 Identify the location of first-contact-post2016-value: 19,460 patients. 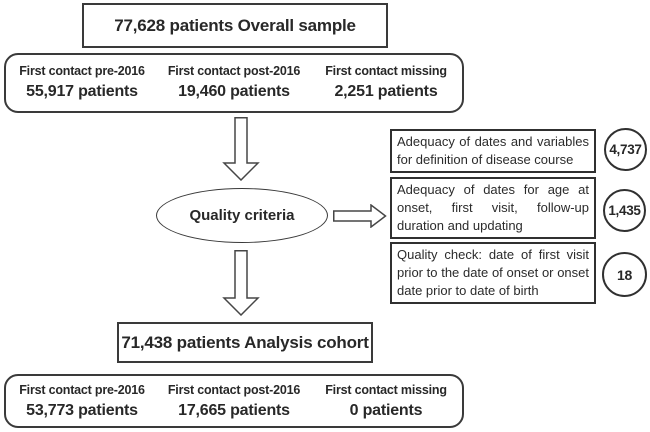
(234, 91).